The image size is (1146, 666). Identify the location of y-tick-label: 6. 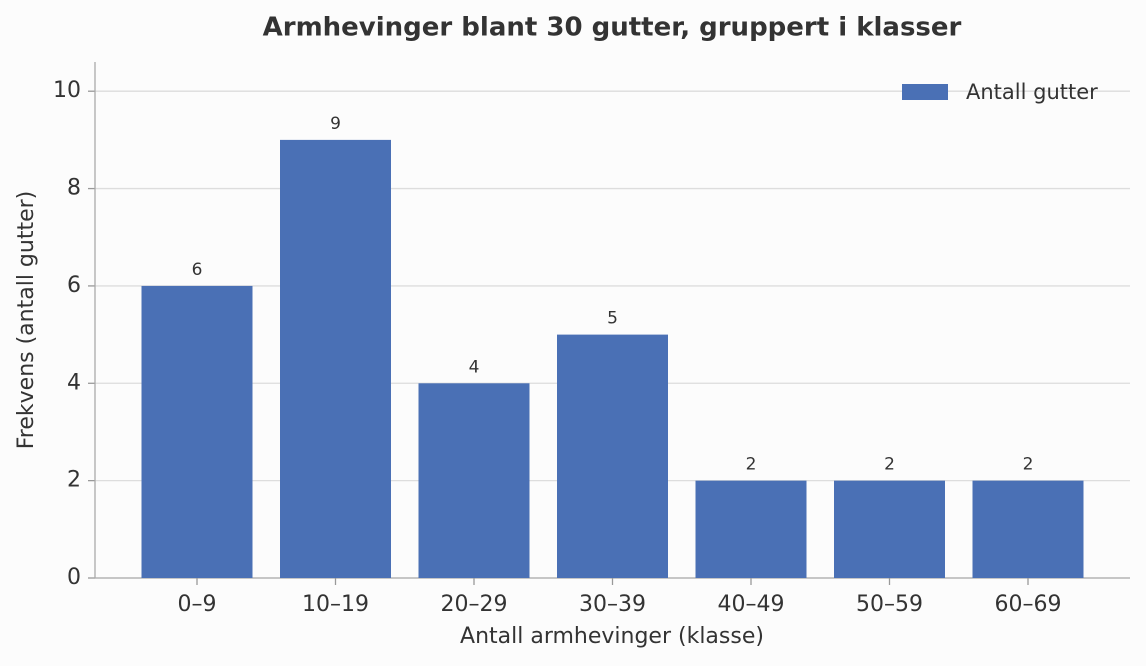
(74, 285).